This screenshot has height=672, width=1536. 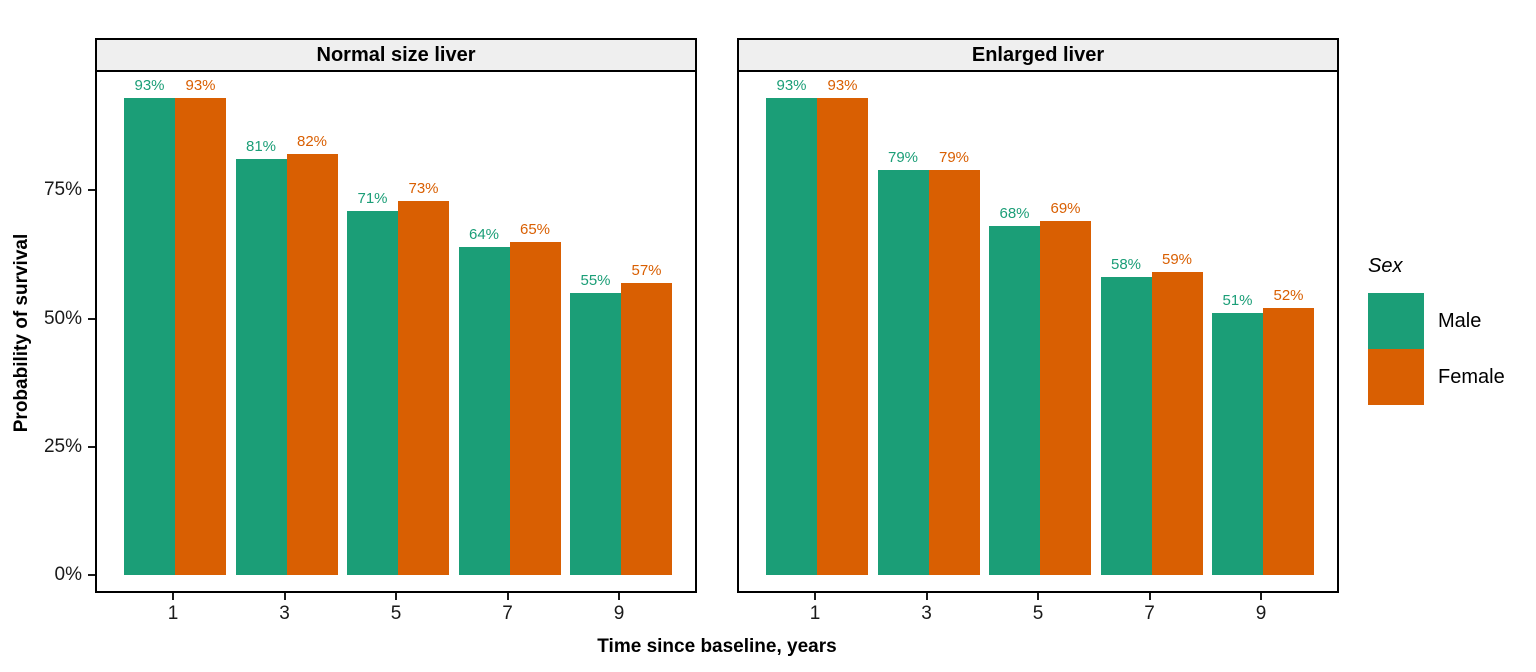 I want to click on x-axis-title: Time since baseline, years, so click(x=717, y=646).